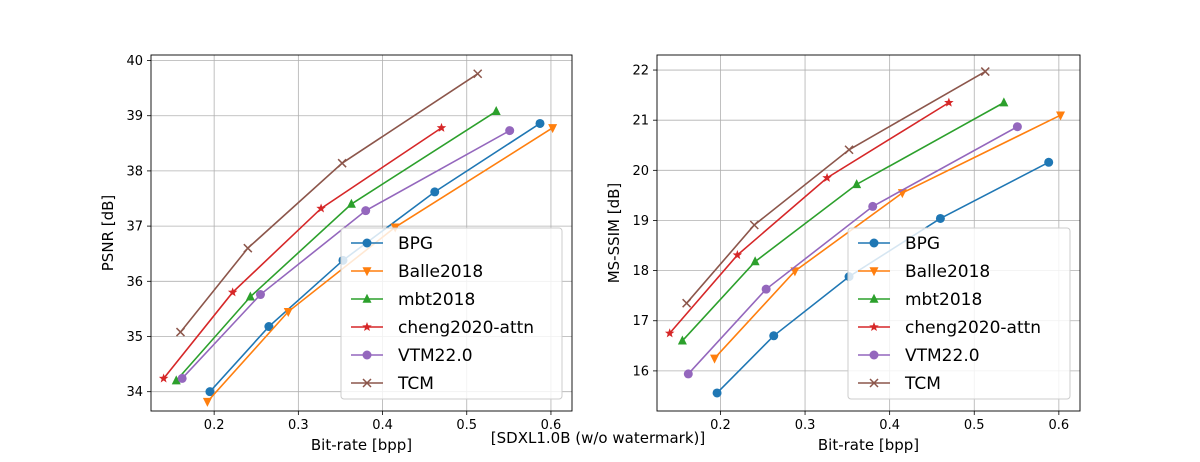 The height and width of the screenshot is (462, 1200). Describe the element at coordinates (134, 227) in the screenshot. I see `y-tick-label: 37` at that location.